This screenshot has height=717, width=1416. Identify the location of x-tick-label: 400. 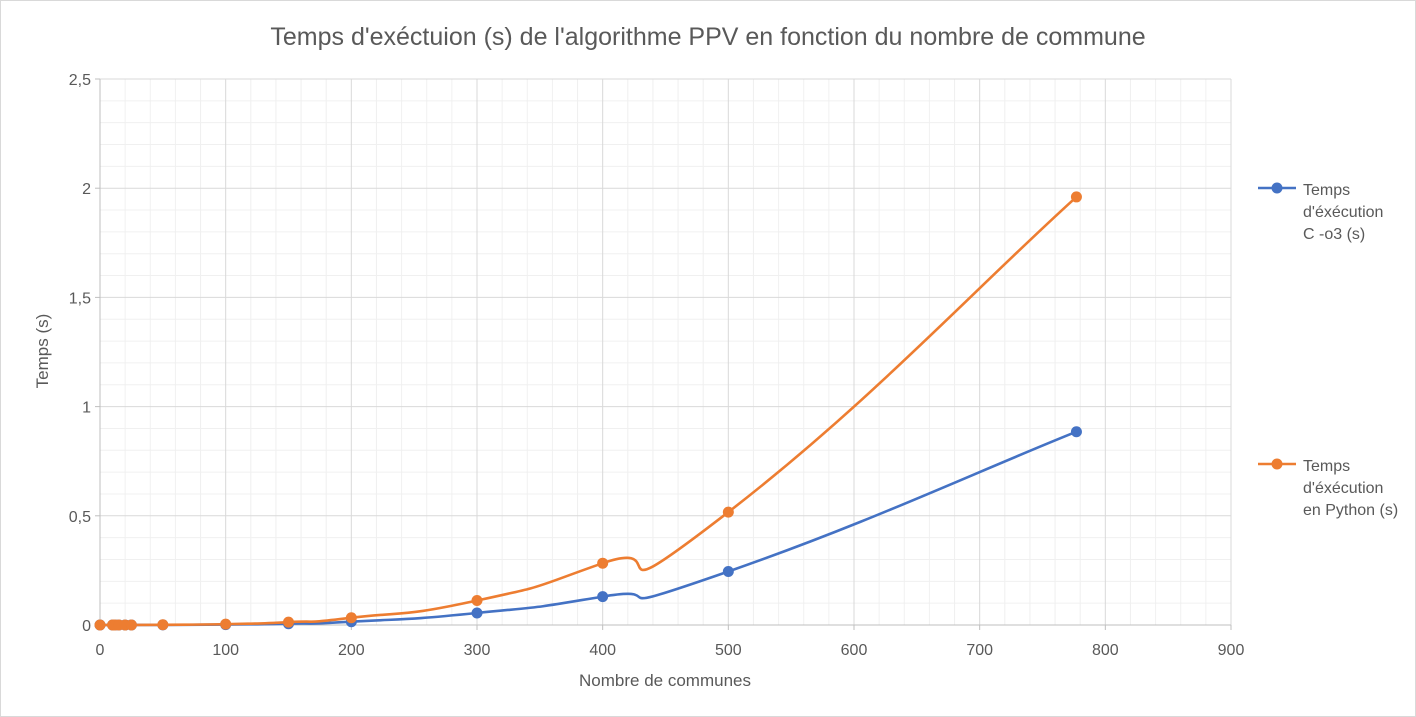
(602, 650).